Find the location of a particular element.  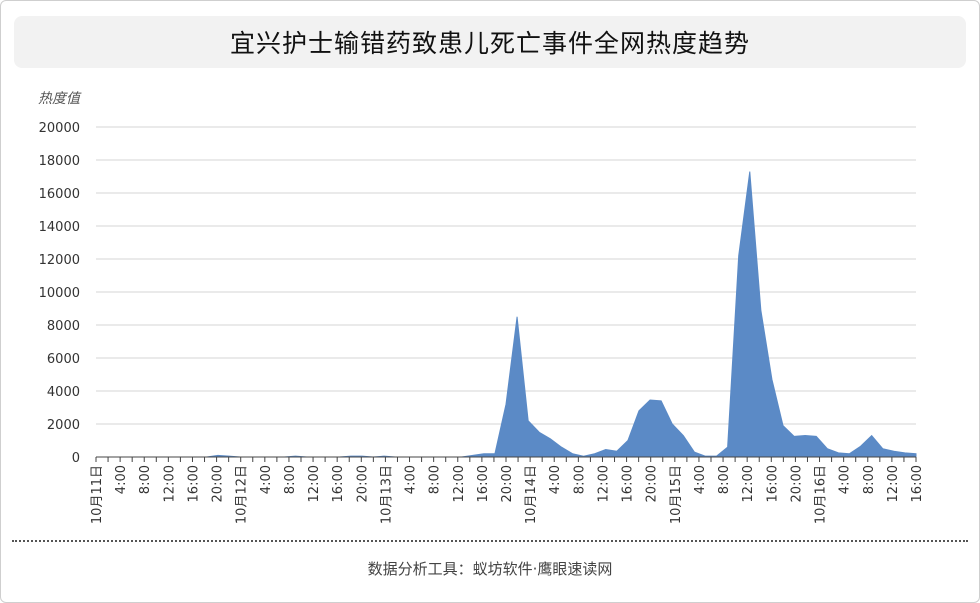

chart-title: 宜兴护士输错药致患儿死亡事件全网热度趋势 is located at coordinates (489, 43).